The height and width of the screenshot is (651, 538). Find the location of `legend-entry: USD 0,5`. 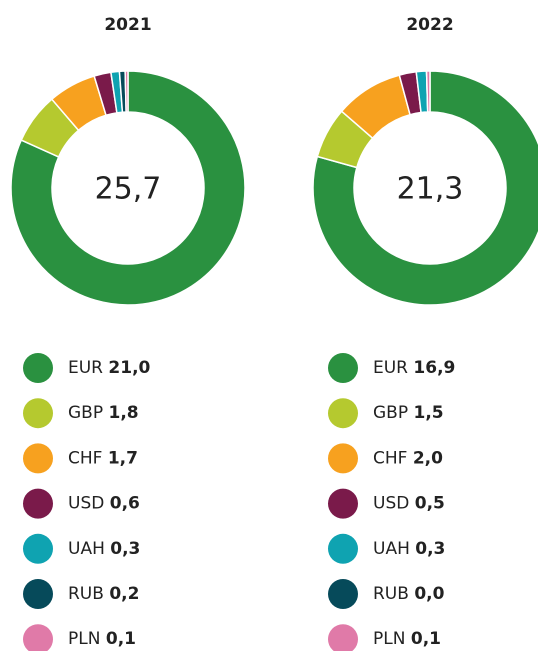

legend-entry: USD 0,5 is located at coordinates (409, 504).